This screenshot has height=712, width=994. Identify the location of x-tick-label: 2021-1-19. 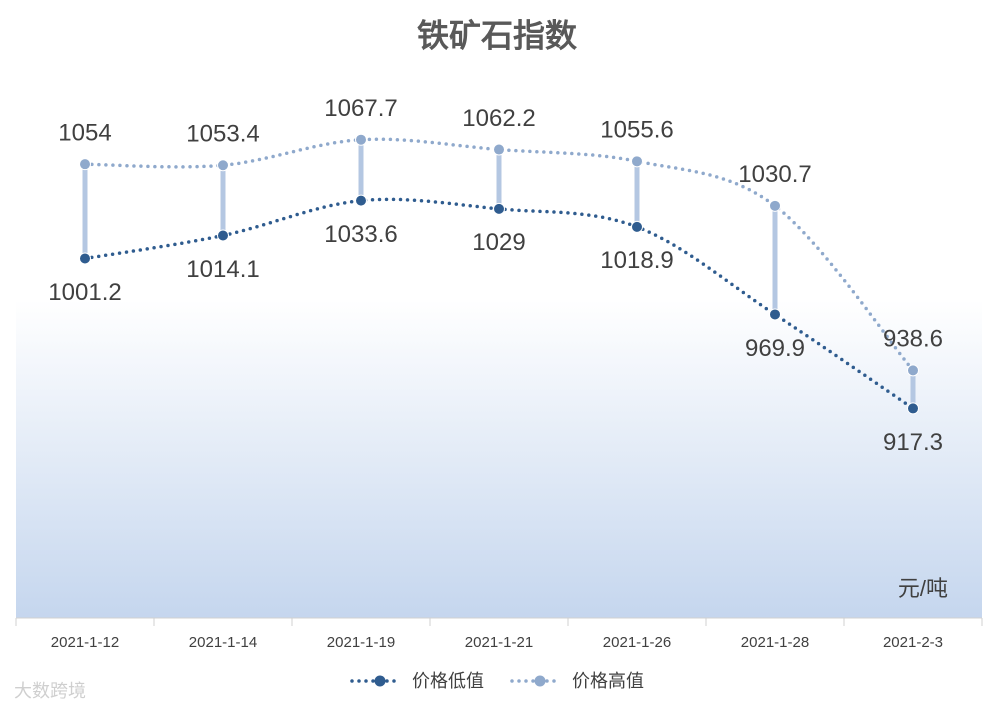
(361, 642).